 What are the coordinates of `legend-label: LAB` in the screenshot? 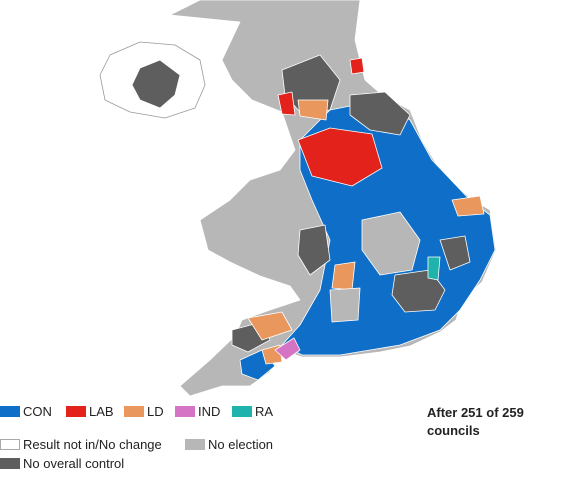 It's located at (101, 411).